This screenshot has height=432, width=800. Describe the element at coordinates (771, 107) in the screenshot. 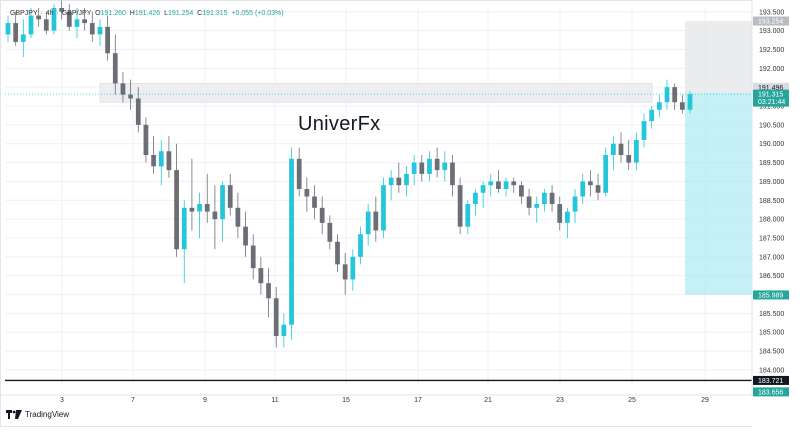

I see `y-tick-label: 191.000` at that location.